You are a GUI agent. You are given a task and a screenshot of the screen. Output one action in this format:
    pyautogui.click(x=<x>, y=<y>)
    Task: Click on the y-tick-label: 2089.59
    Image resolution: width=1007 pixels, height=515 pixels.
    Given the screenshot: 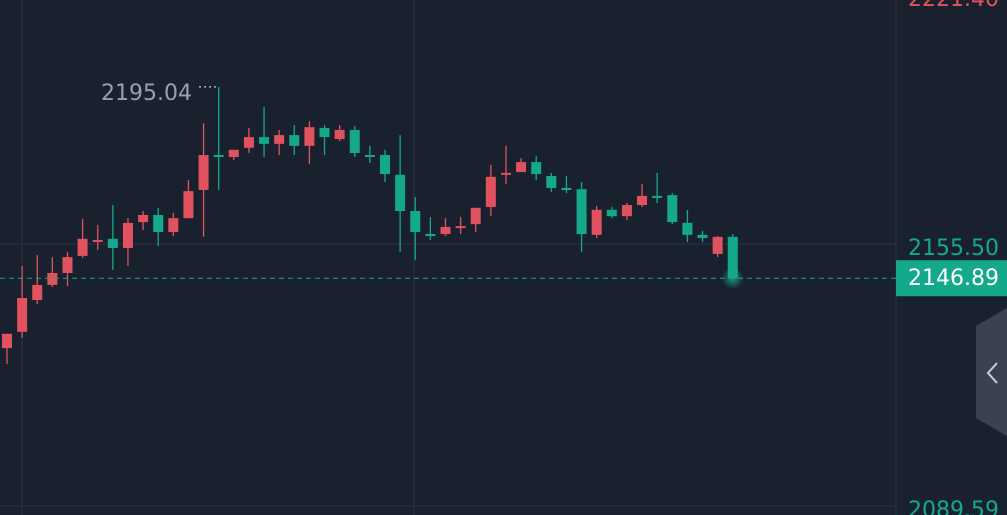 What is the action you would take?
    pyautogui.click(x=953, y=506)
    